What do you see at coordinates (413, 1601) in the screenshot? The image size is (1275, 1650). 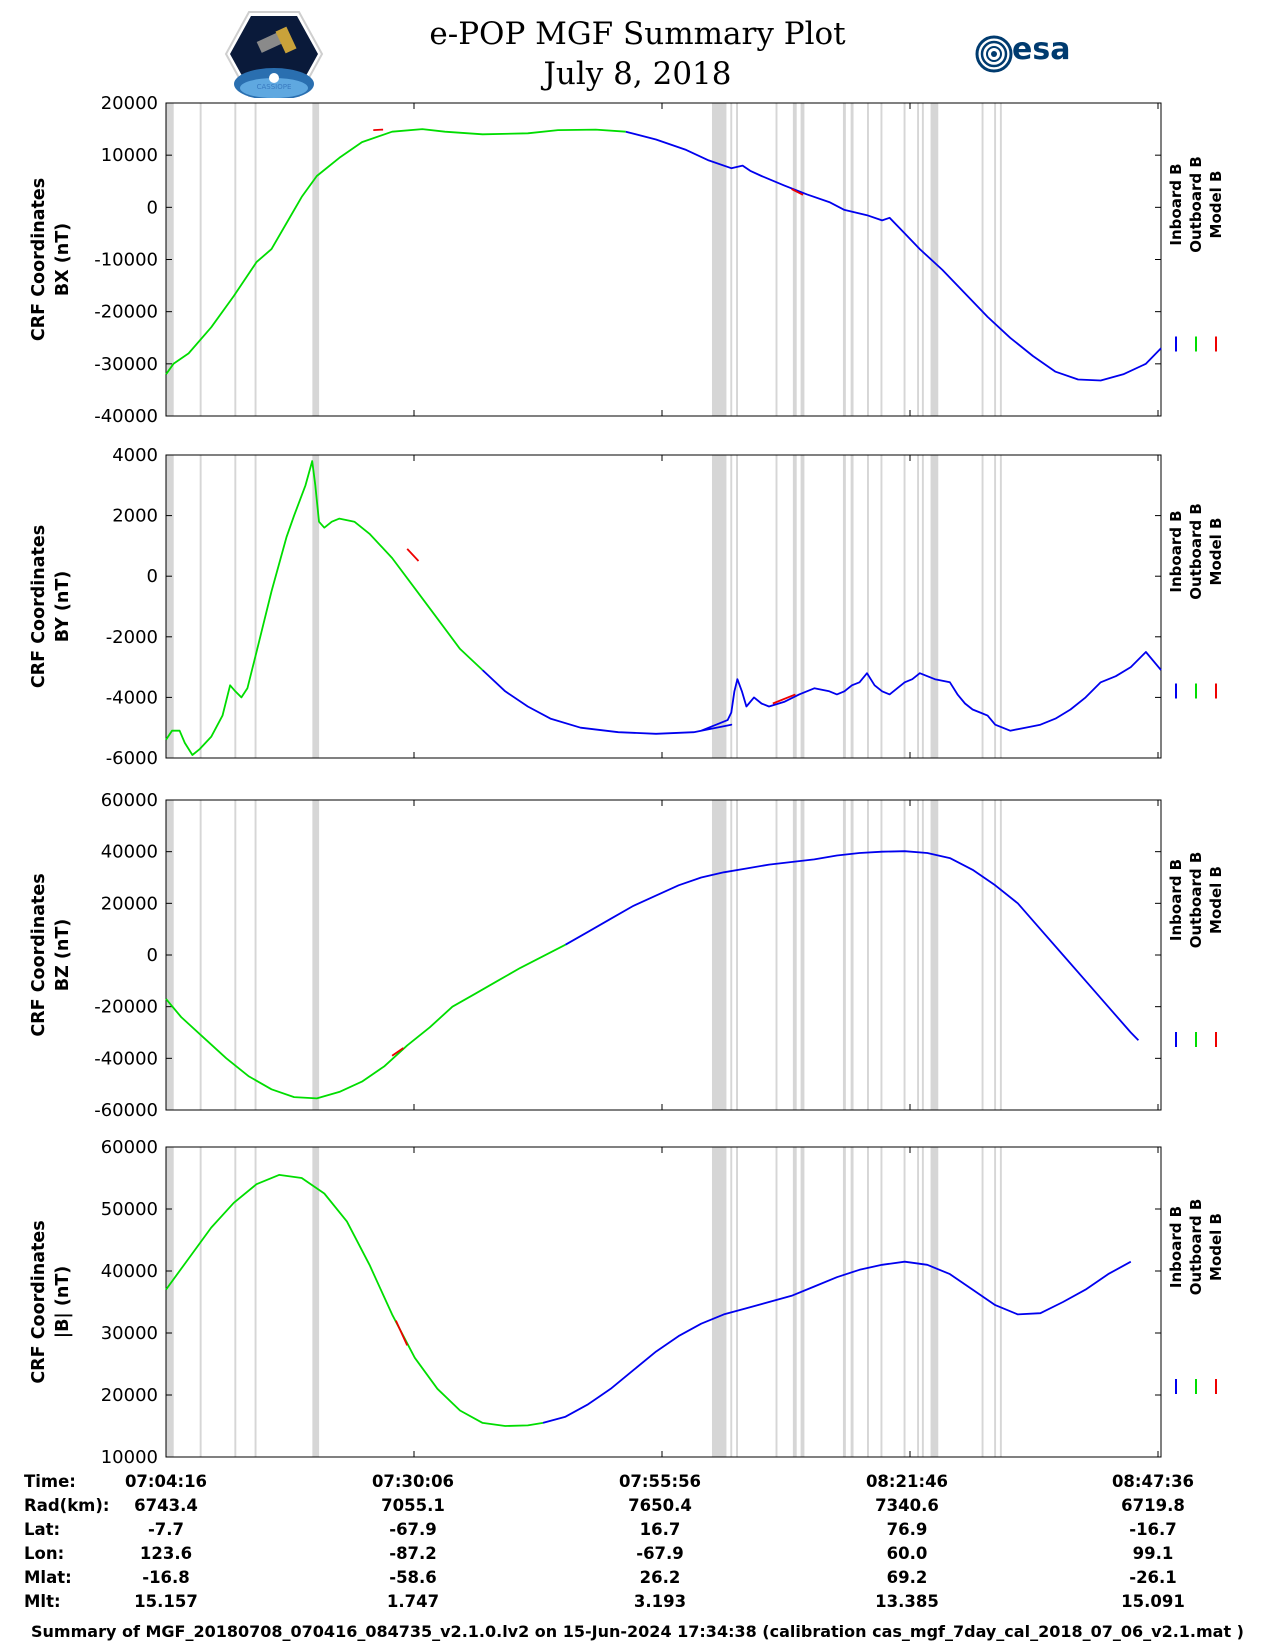 I see `info-mlt-1: 1.747` at bounding box center [413, 1601].